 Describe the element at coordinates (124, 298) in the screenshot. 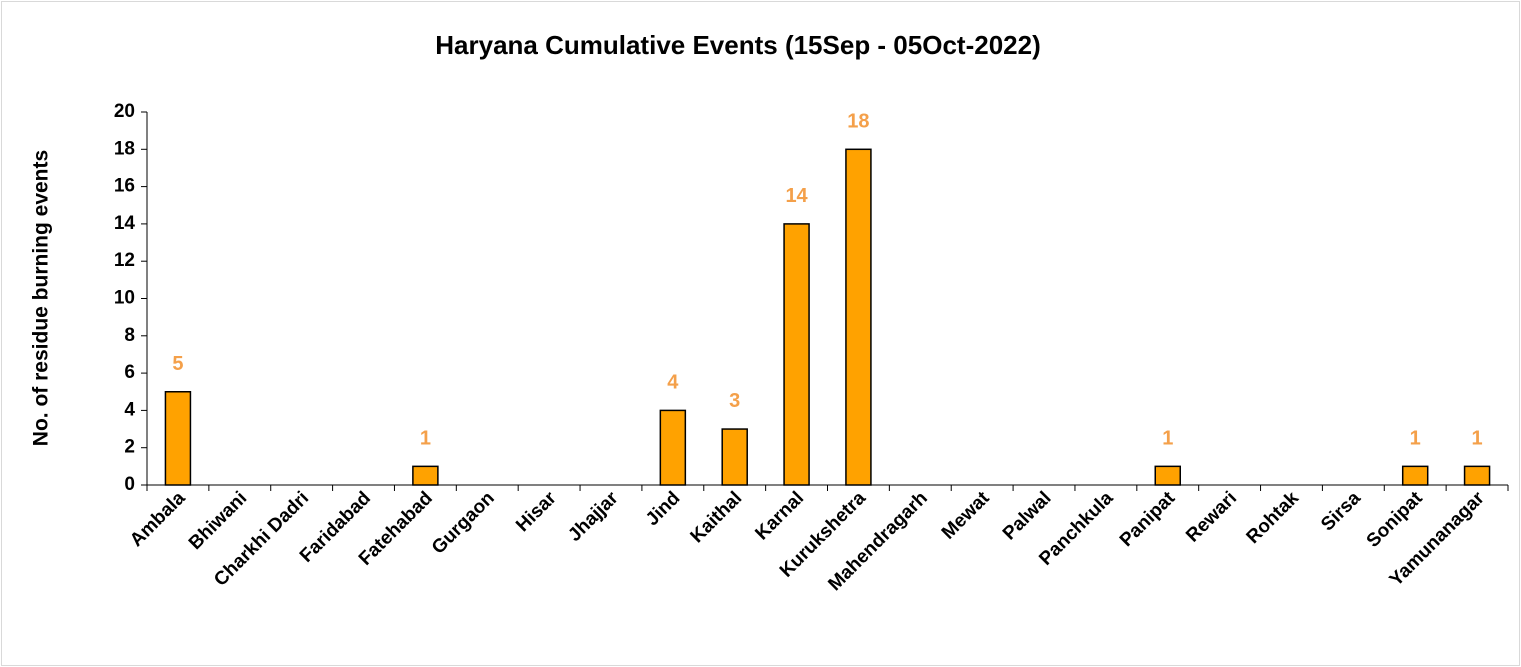

I see `y-tick-label: 10` at that location.